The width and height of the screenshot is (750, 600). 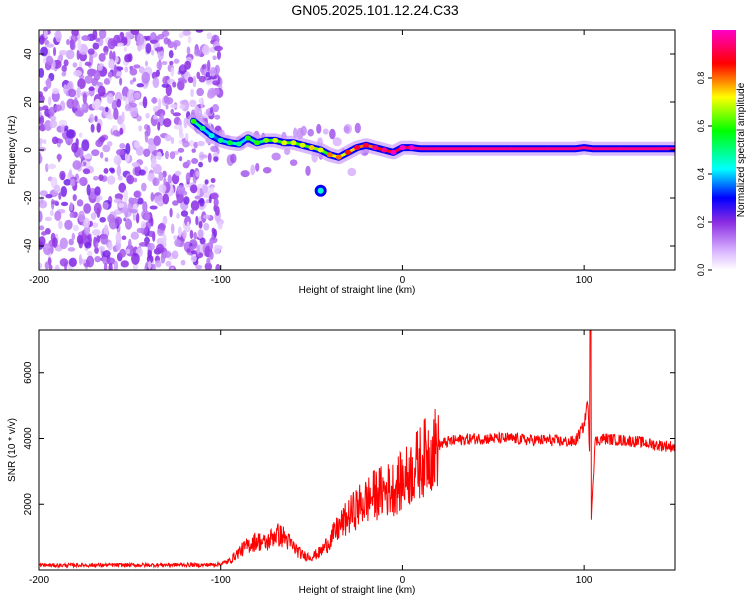 What do you see at coordinates (12, 450) in the screenshot?
I see `bottom-y-label: SNR (10 * v/v)` at bounding box center [12, 450].